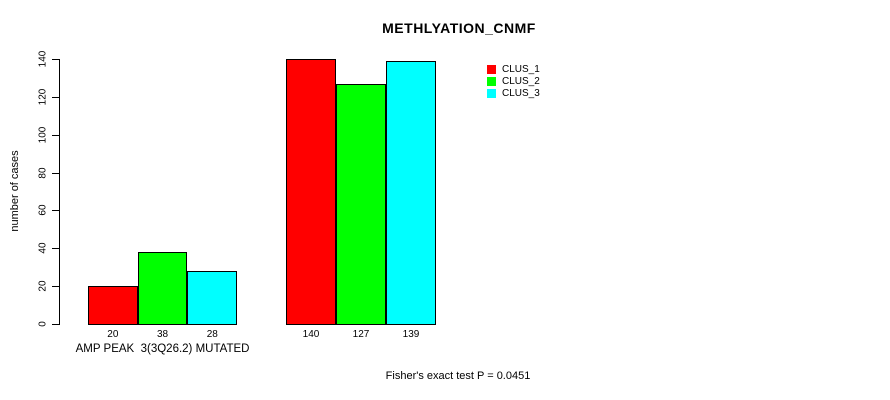 The height and width of the screenshot is (400, 890). I want to click on annotation-text: Fisher's exact test P = 0.0451, so click(458, 376).